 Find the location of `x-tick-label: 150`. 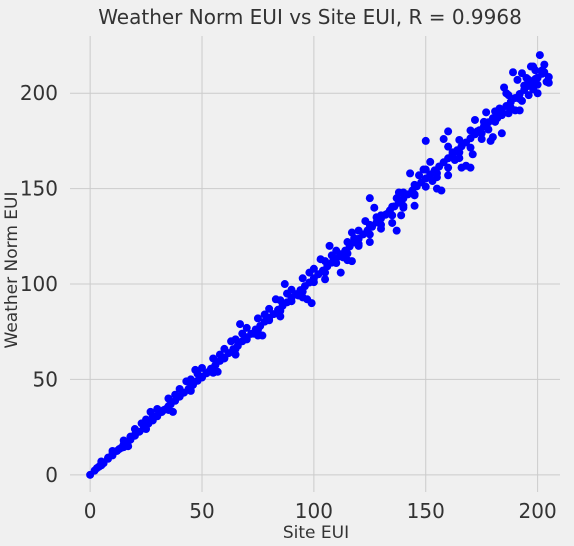

x-tick-label: 150 is located at coordinates (426, 511).